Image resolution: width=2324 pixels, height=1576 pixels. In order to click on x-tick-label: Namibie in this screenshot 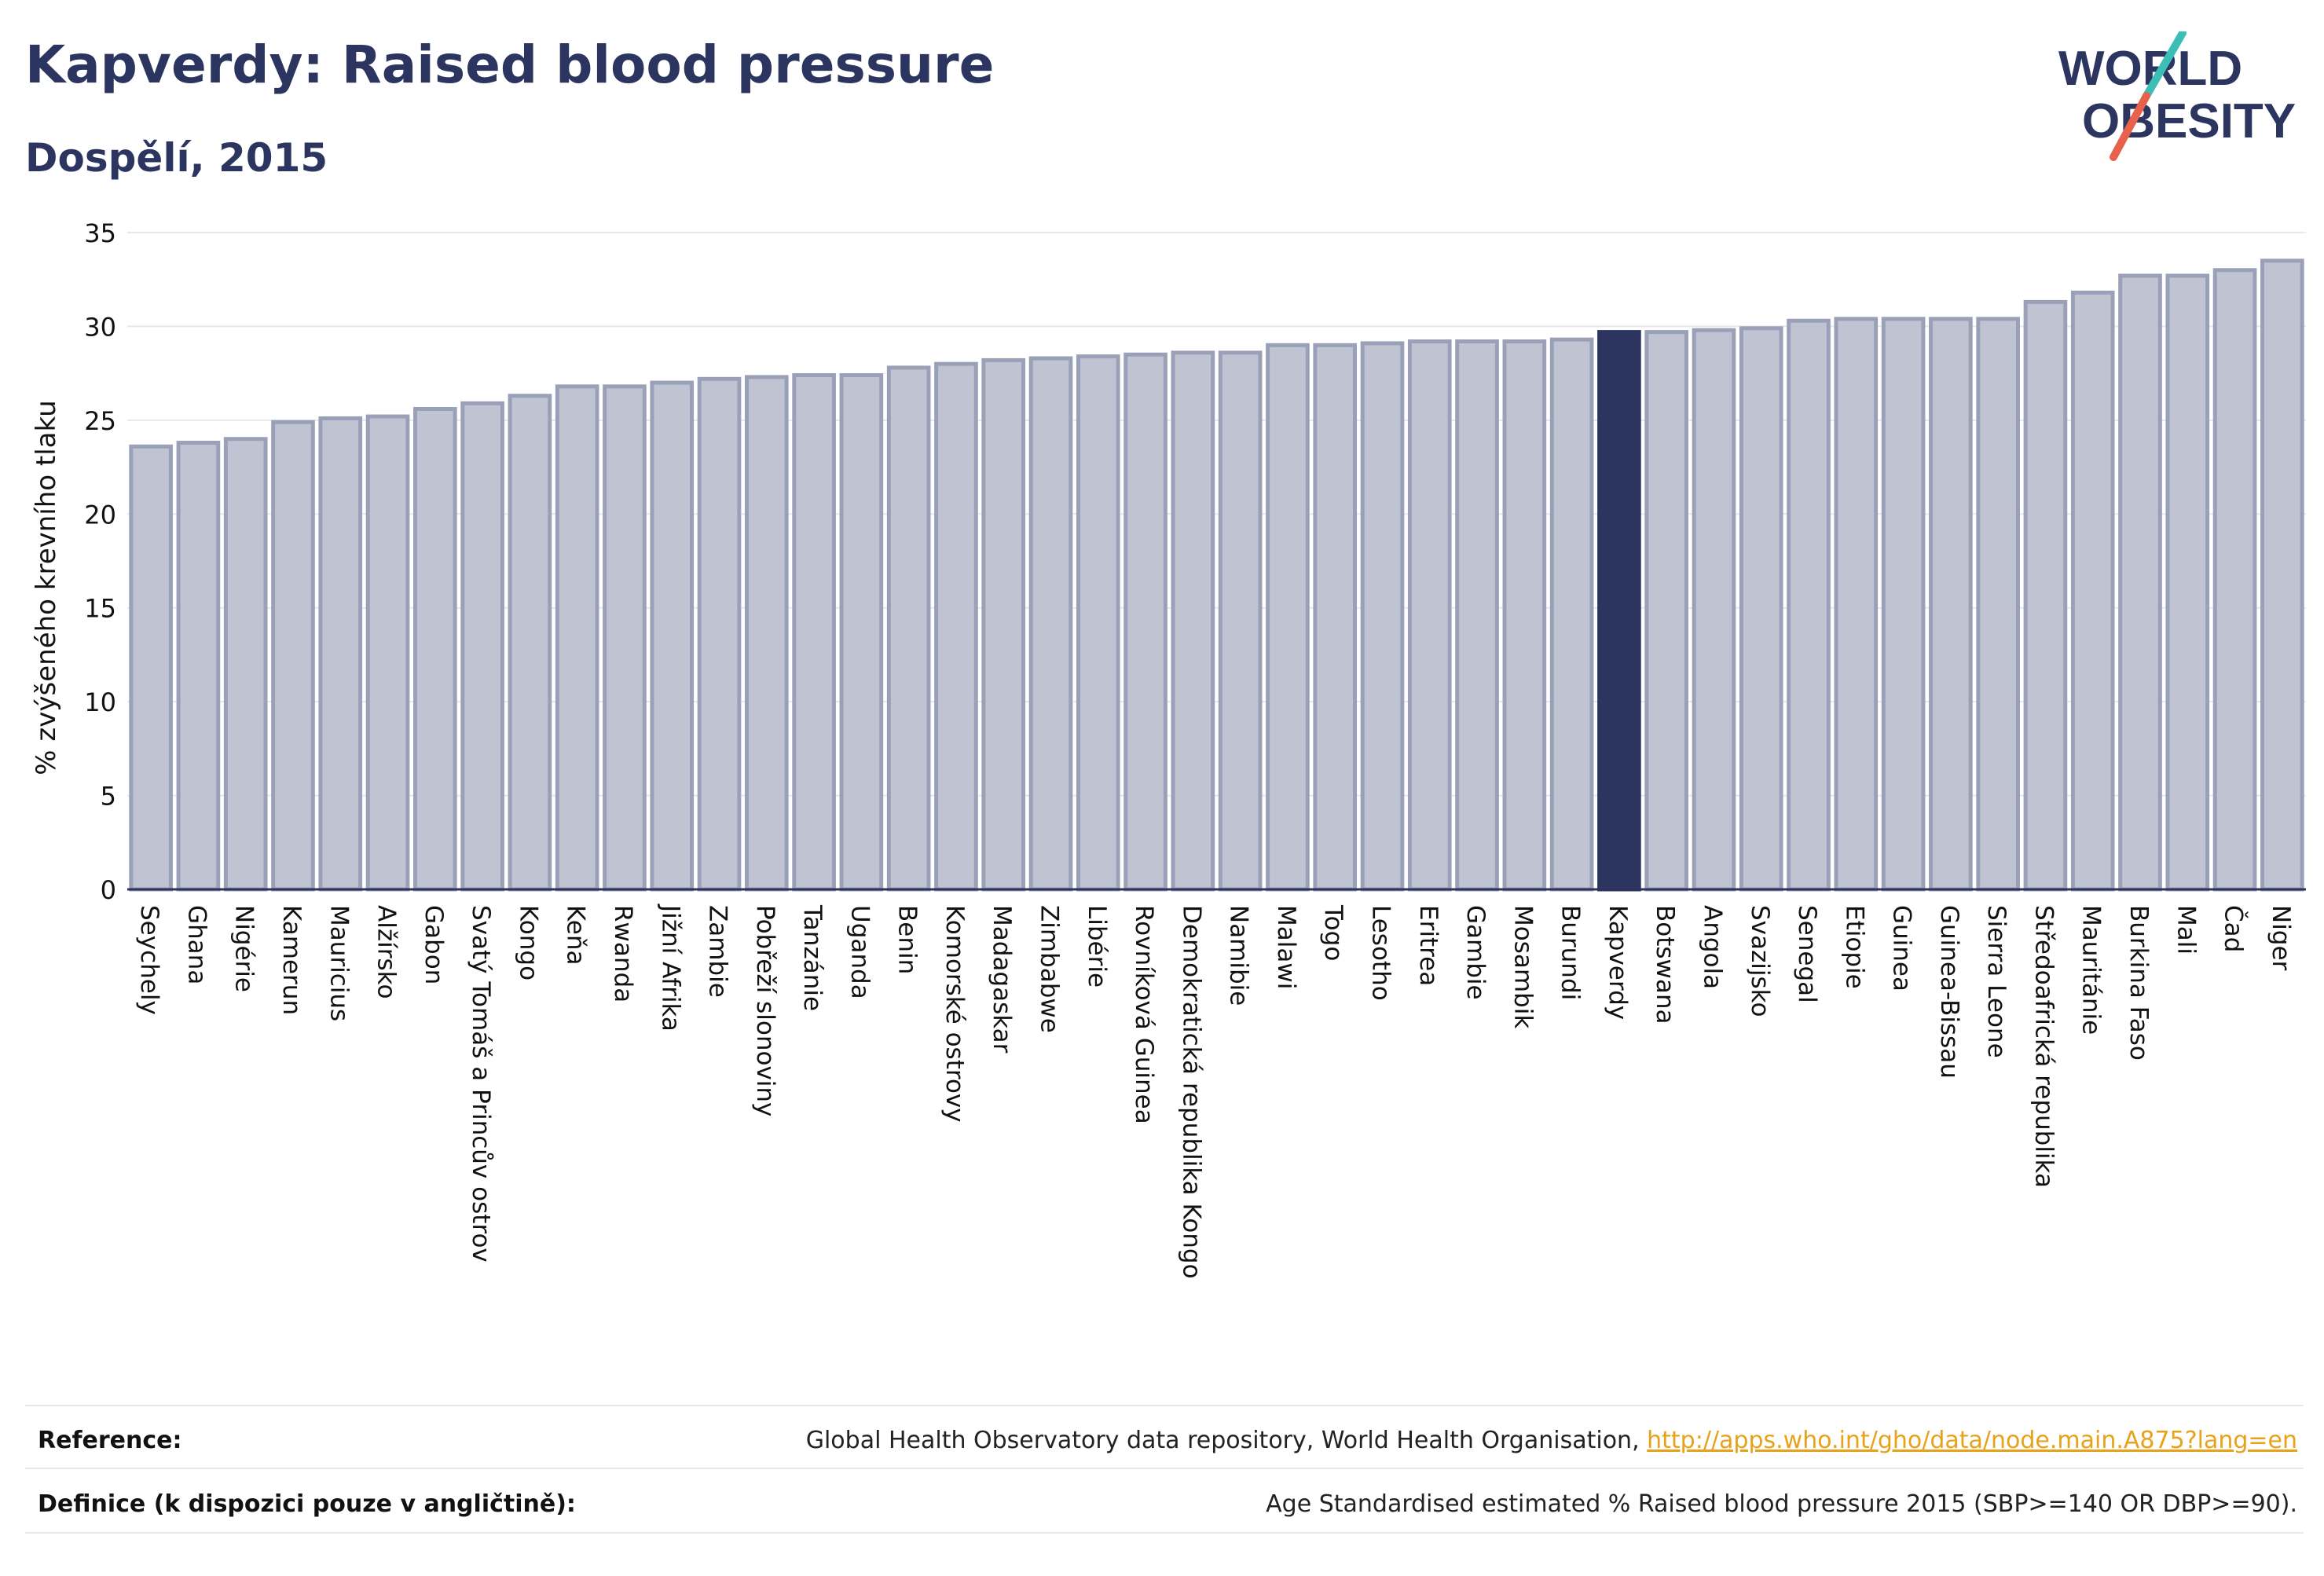, I will do `click(1239, 955)`.